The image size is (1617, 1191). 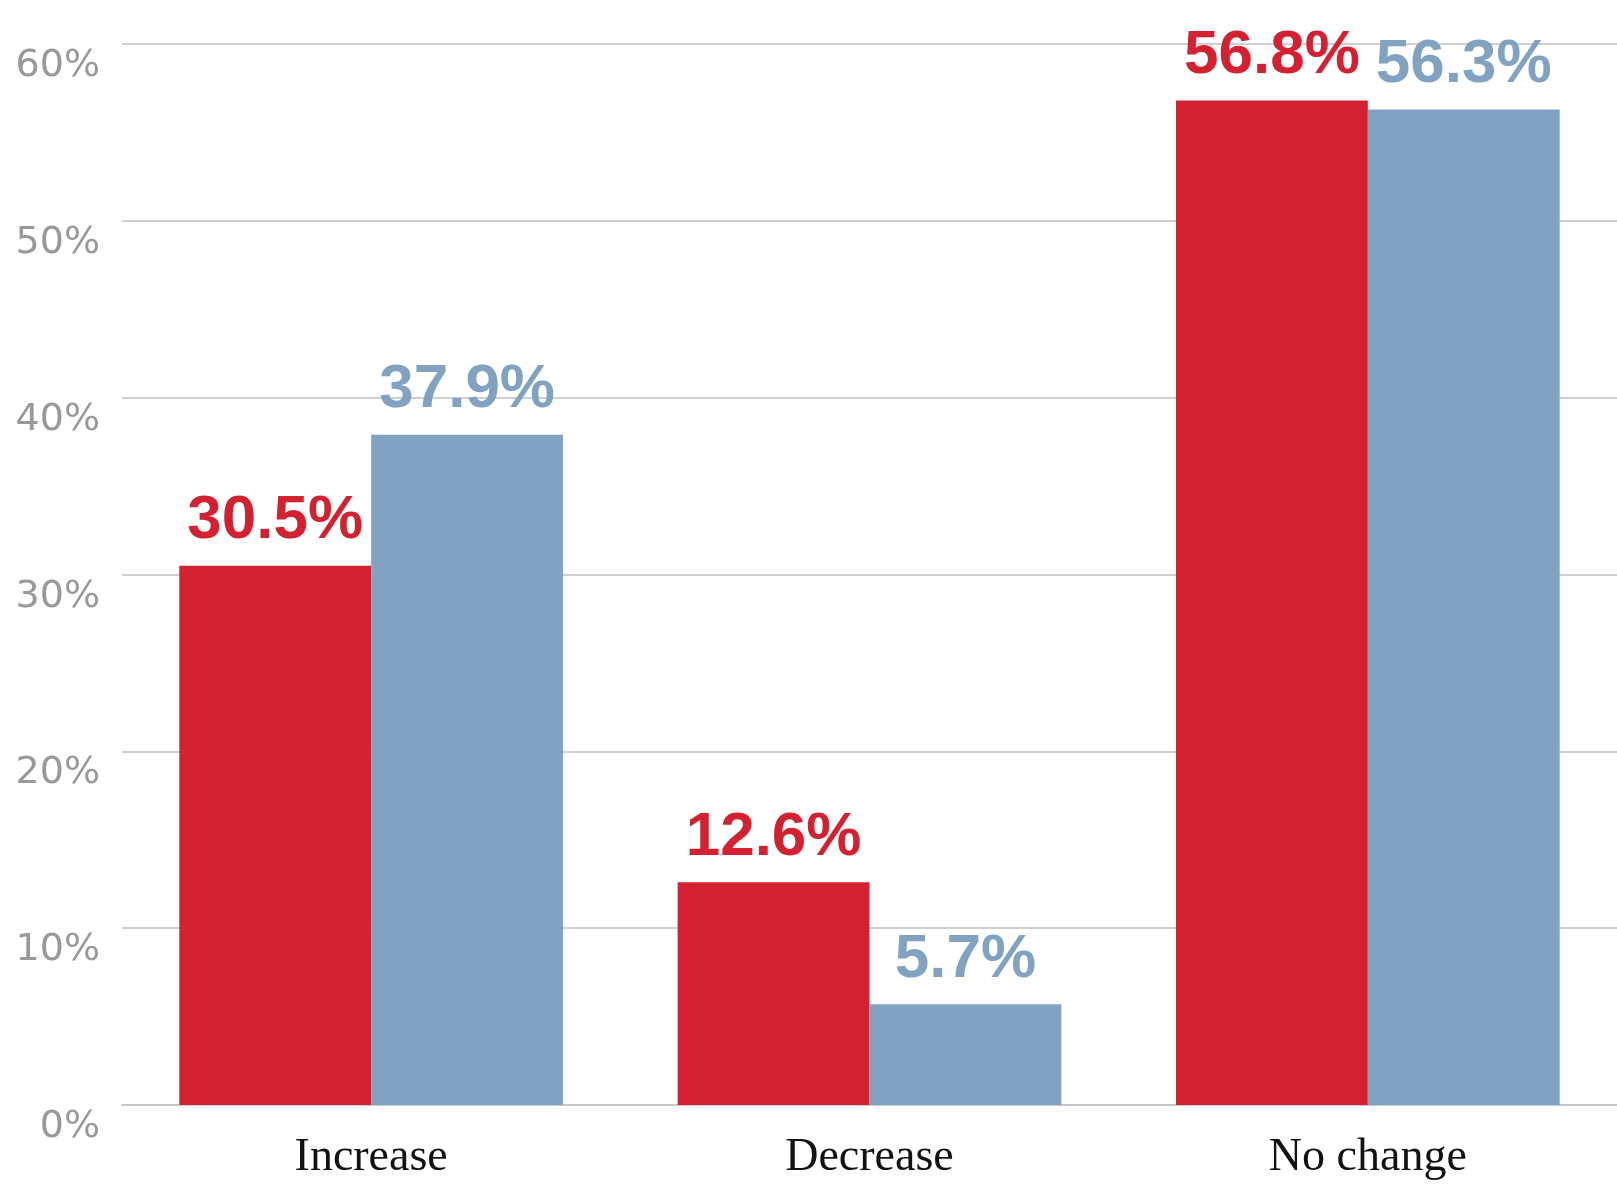 I want to click on y-tick-label: 60%, so click(x=57, y=63).